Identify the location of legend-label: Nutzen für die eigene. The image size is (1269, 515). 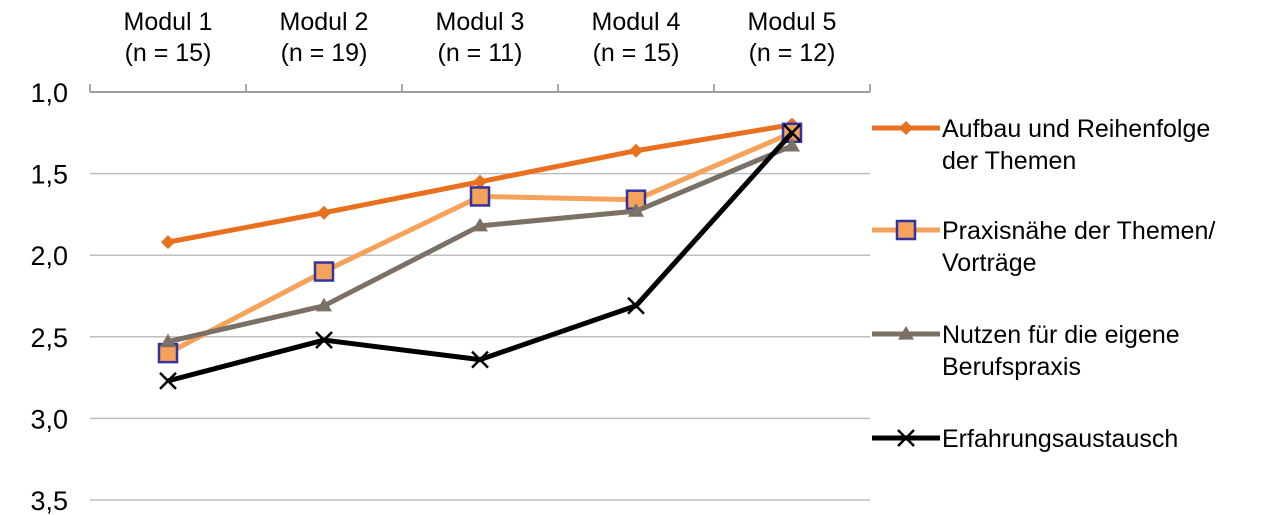
(1061, 335).